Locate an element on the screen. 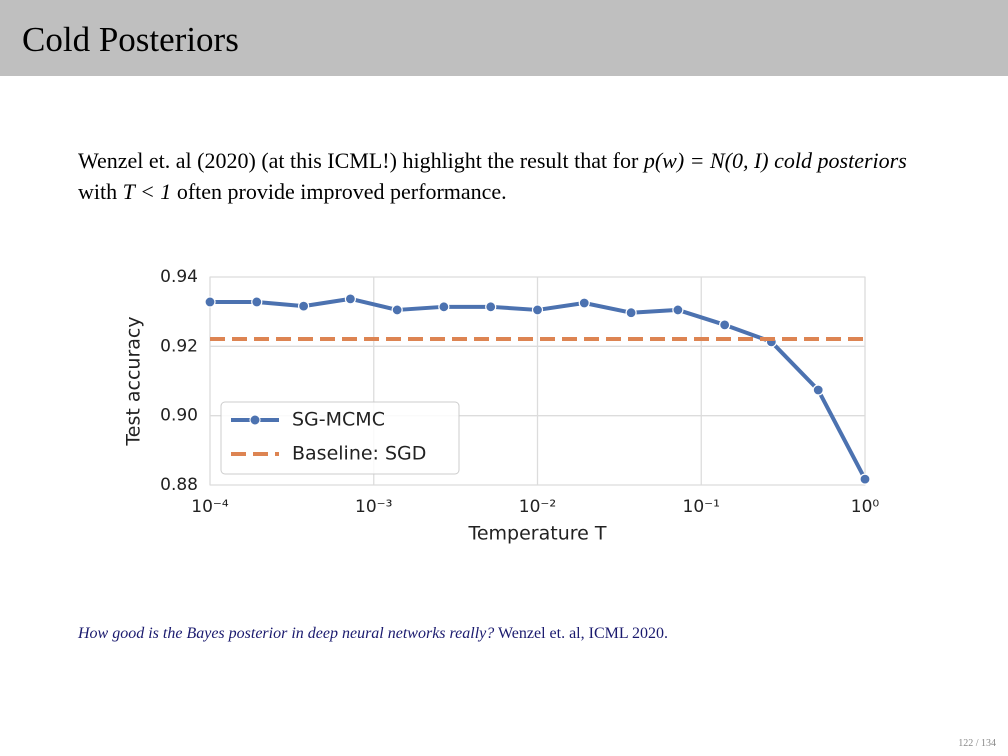  x-tick-label: 10⁻¹ is located at coordinates (701, 507).